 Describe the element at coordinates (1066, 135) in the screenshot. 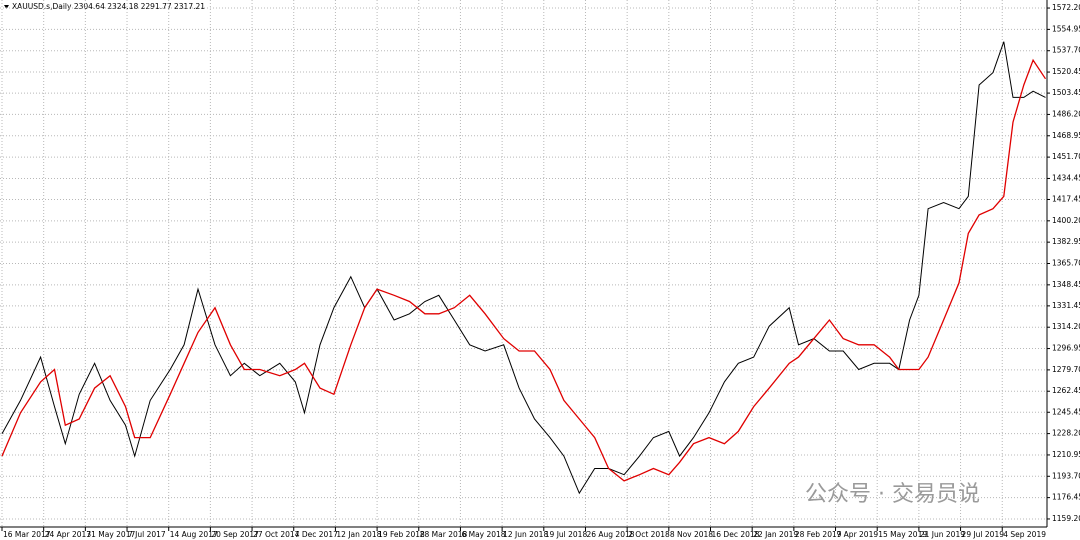

I see `y-tick-label: 1468.95` at that location.